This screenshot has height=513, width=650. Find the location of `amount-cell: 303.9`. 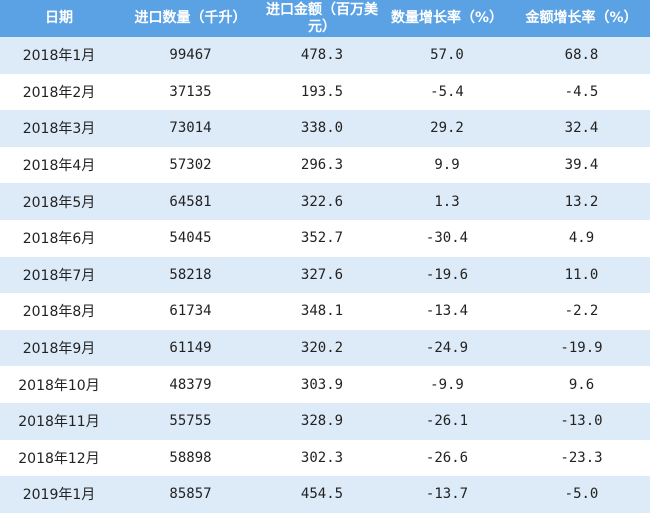

amount-cell: 303.9 is located at coordinates (322, 384).